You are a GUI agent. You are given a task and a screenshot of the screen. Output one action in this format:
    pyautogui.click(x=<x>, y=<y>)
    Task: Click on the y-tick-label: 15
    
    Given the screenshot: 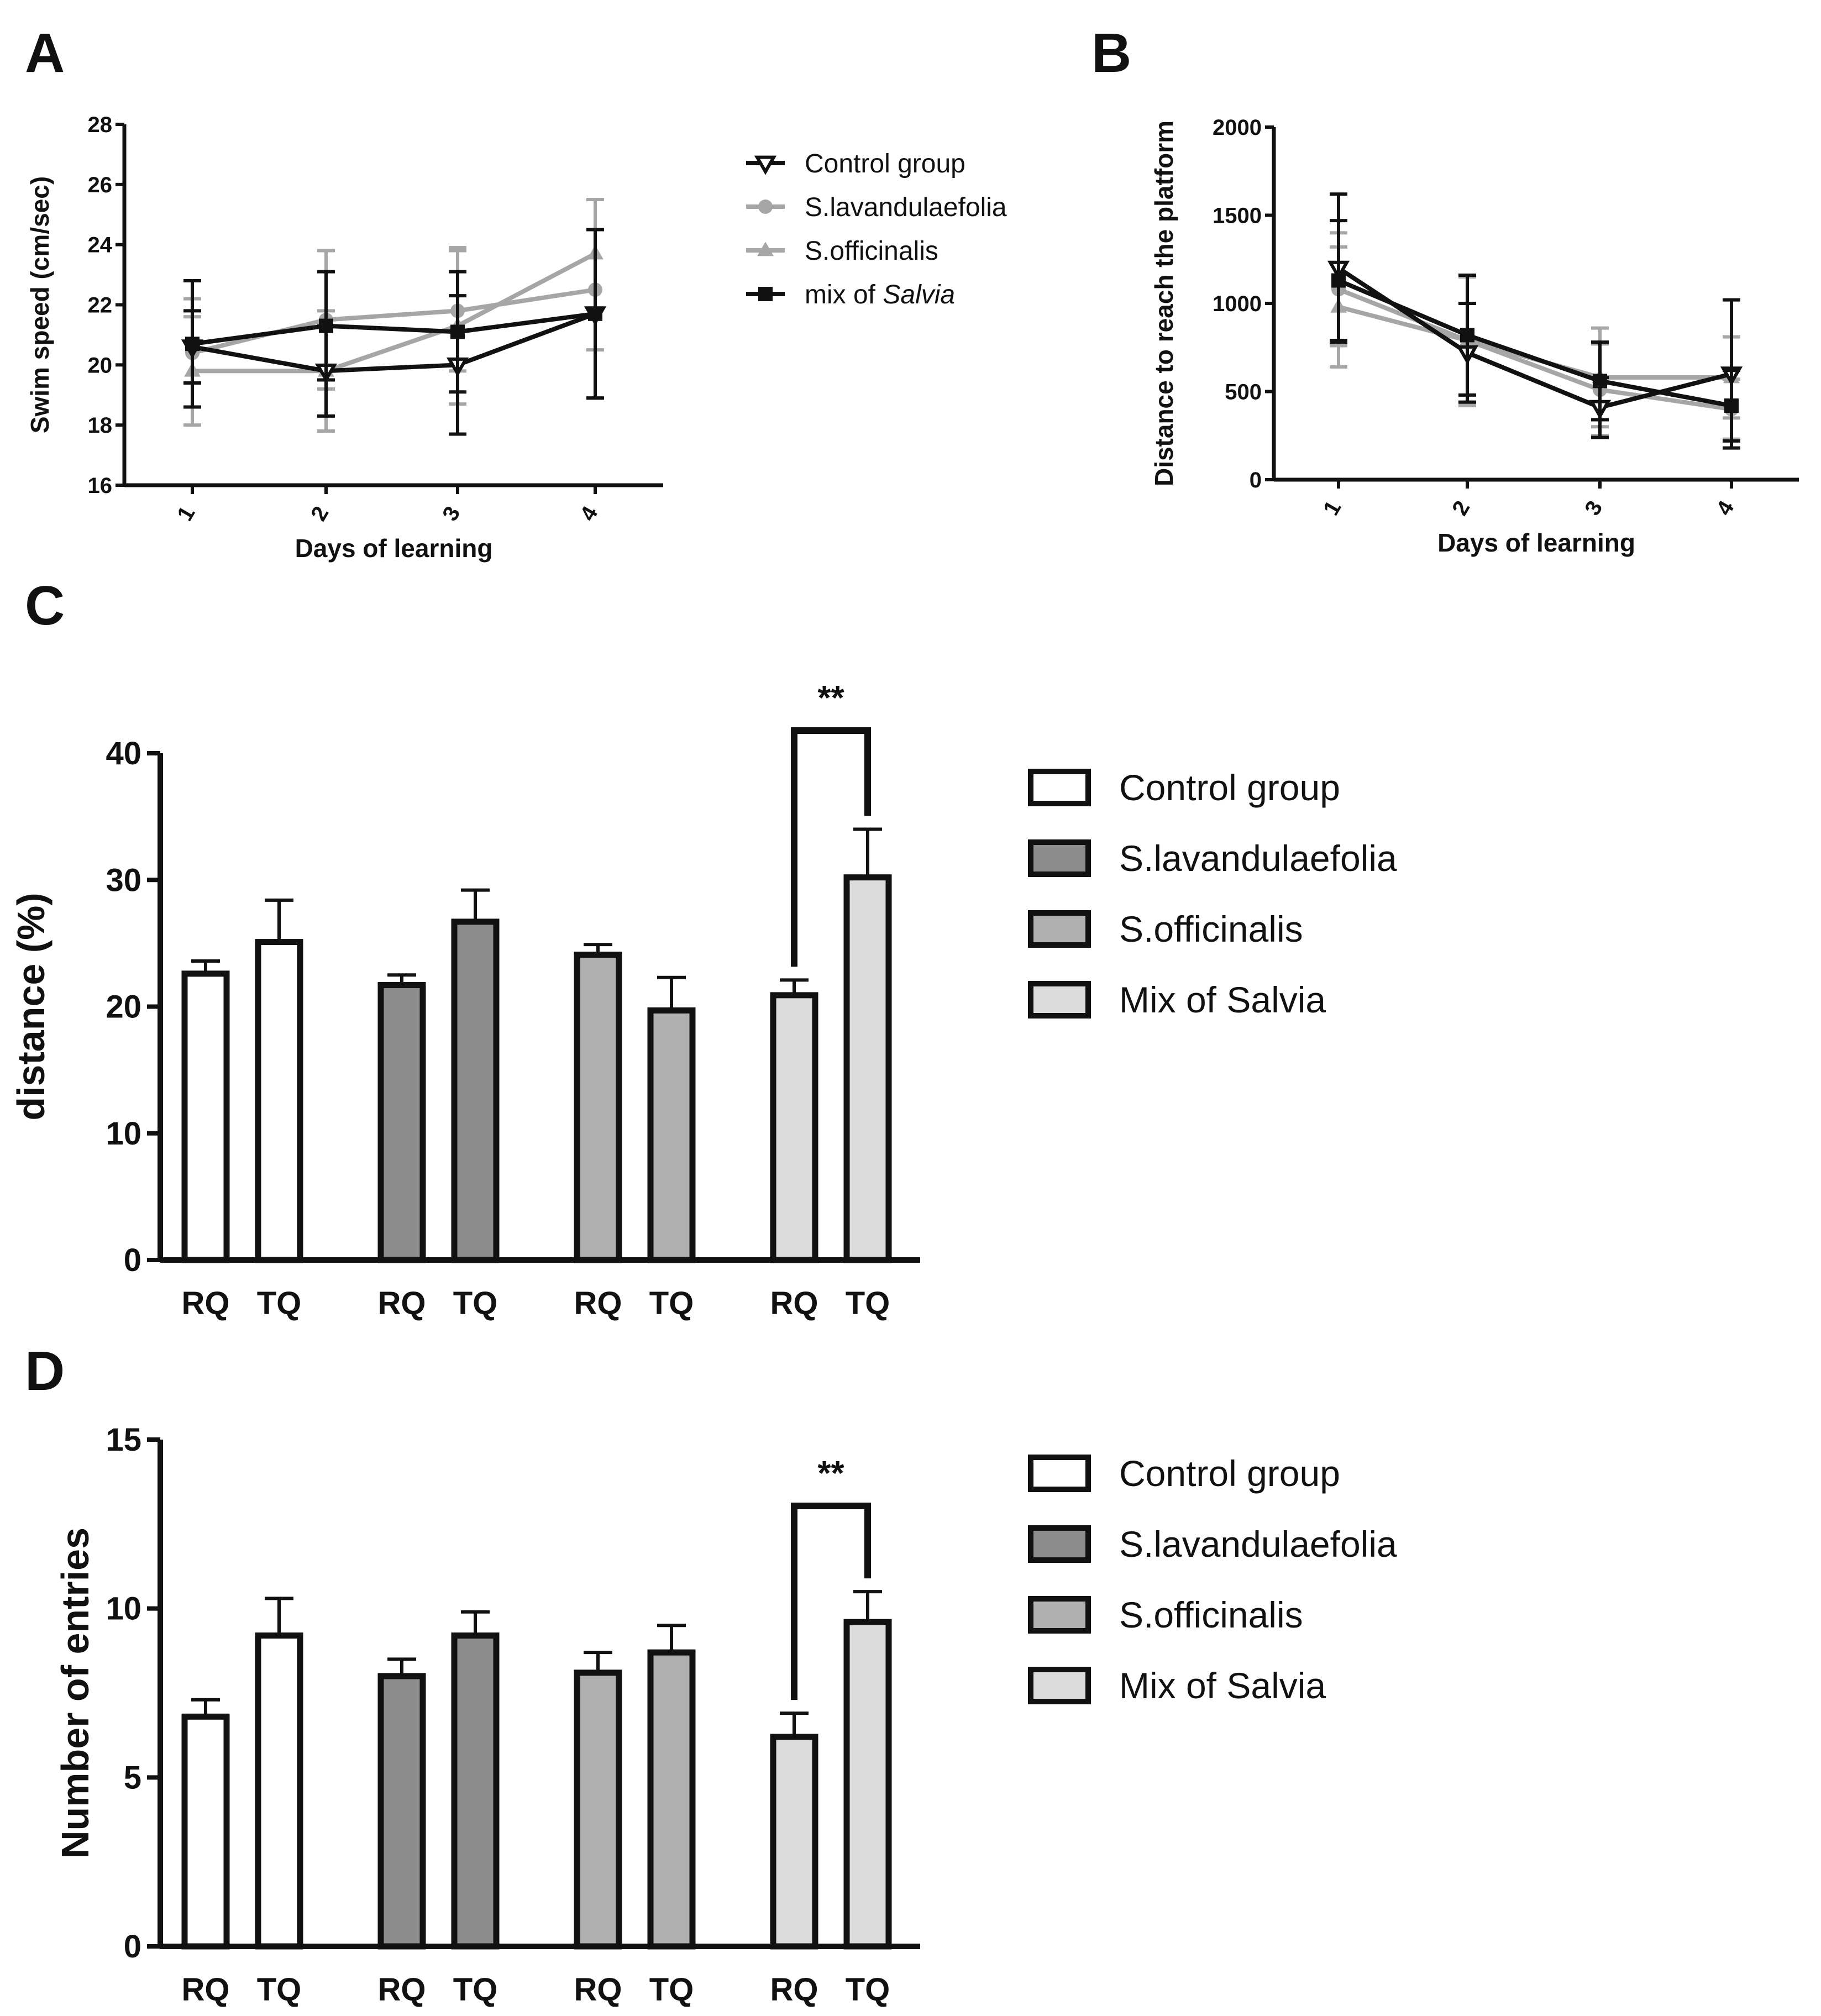 What is the action you would take?
    pyautogui.click(x=123, y=1440)
    